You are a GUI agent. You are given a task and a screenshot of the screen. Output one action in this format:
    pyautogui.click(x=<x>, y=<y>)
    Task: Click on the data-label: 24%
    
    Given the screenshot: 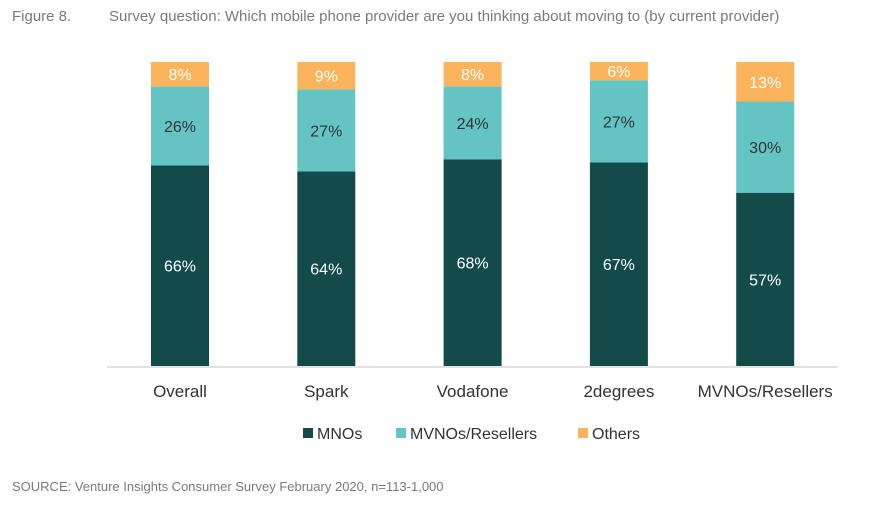 What is the action you would take?
    pyautogui.click(x=473, y=124)
    